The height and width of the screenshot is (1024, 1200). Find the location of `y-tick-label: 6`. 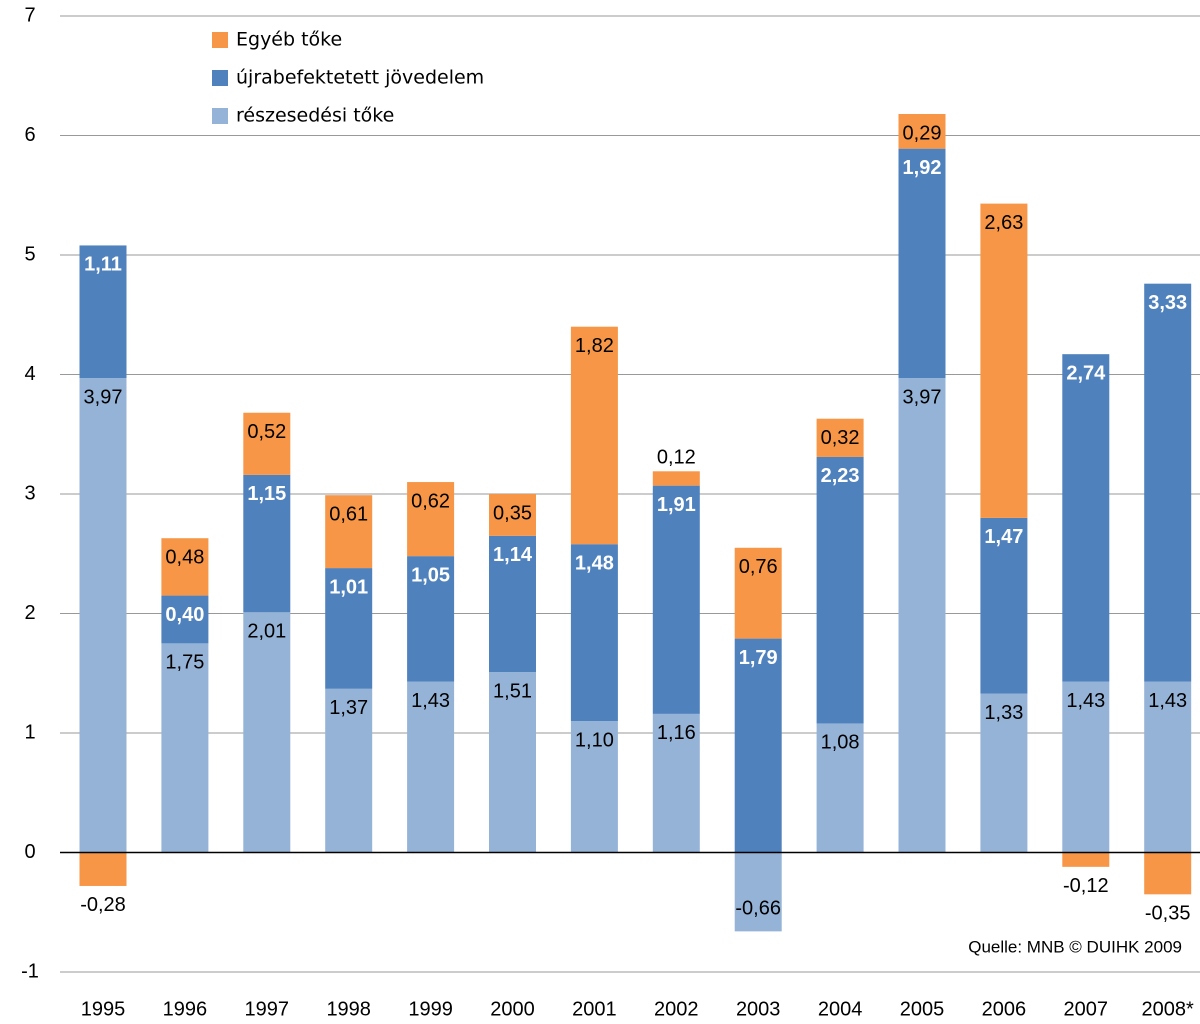

y-tick-label: 6 is located at coordinates (29, 135).